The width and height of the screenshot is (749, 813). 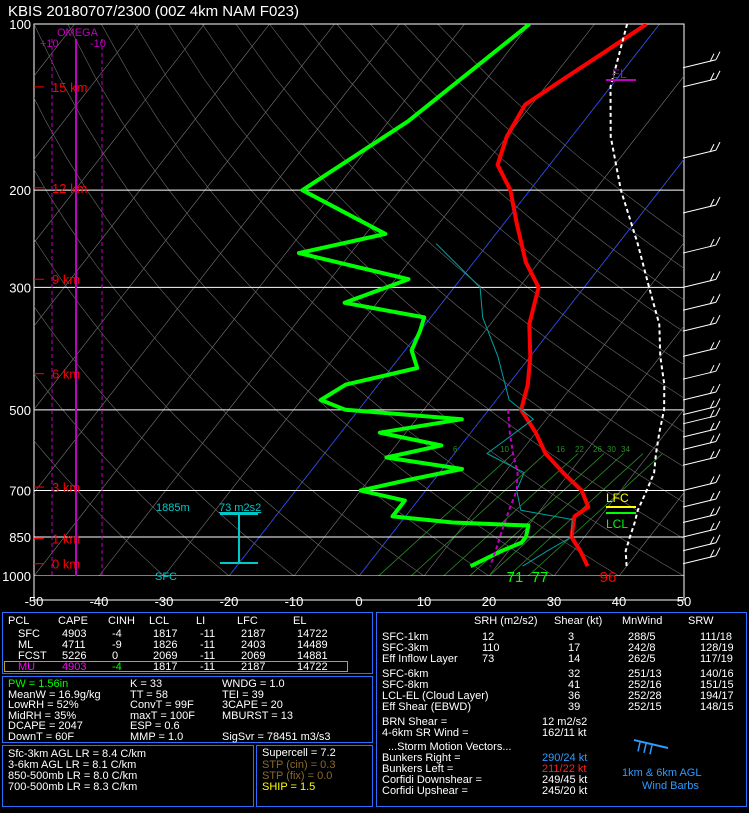 I want to click on mixing-ratio-label: 22, so click(x=579, y=449).